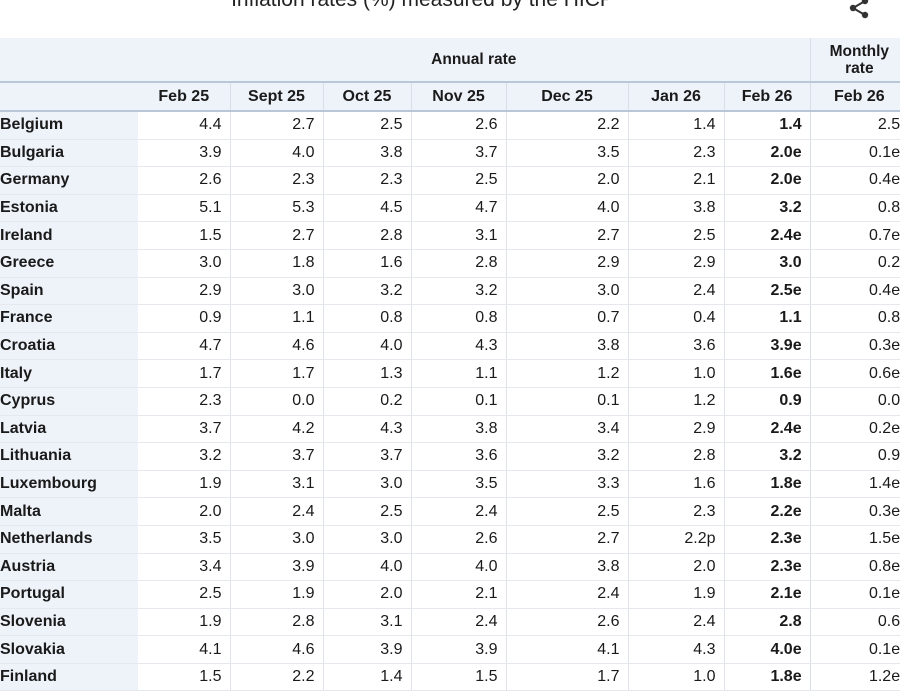 This screenshot has height=691, width=900. What do you see at coordinates (276, 649) in the screenshot?
I see `rate-cell: 4.6` at bounding box center [276, 649].